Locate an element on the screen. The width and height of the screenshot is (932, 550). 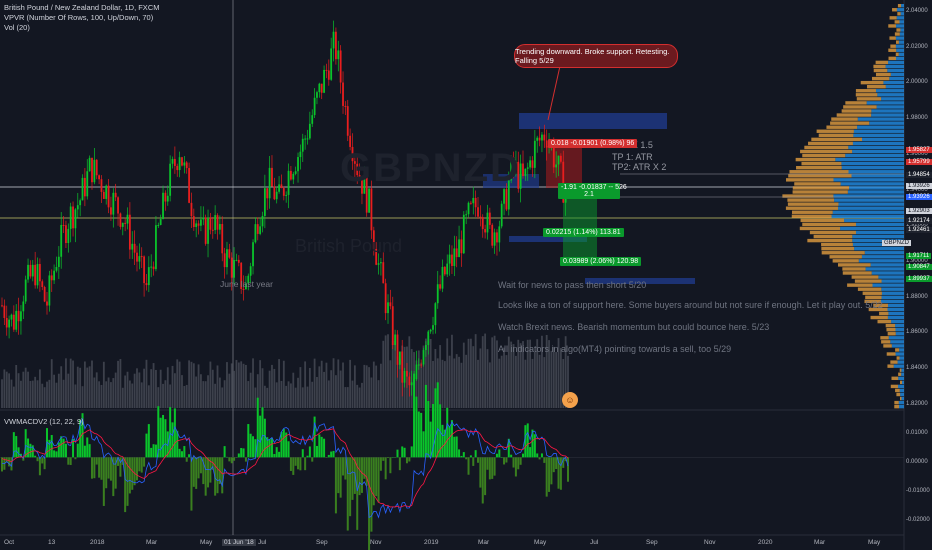
price-tick-label: 2.00000 is located at coordinates (917, 82).